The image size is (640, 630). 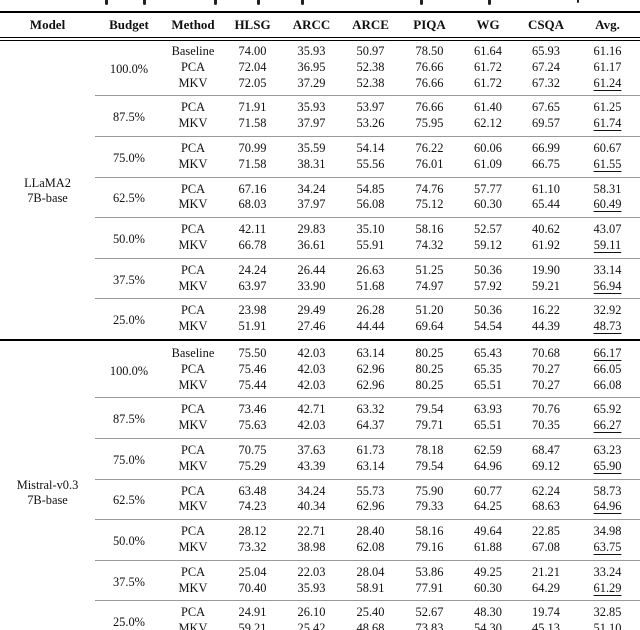 What do you see at coordinates (252, 350) in the screenshot?
I see `score-hlsg: 75.50` at bounding box center [252, 350].